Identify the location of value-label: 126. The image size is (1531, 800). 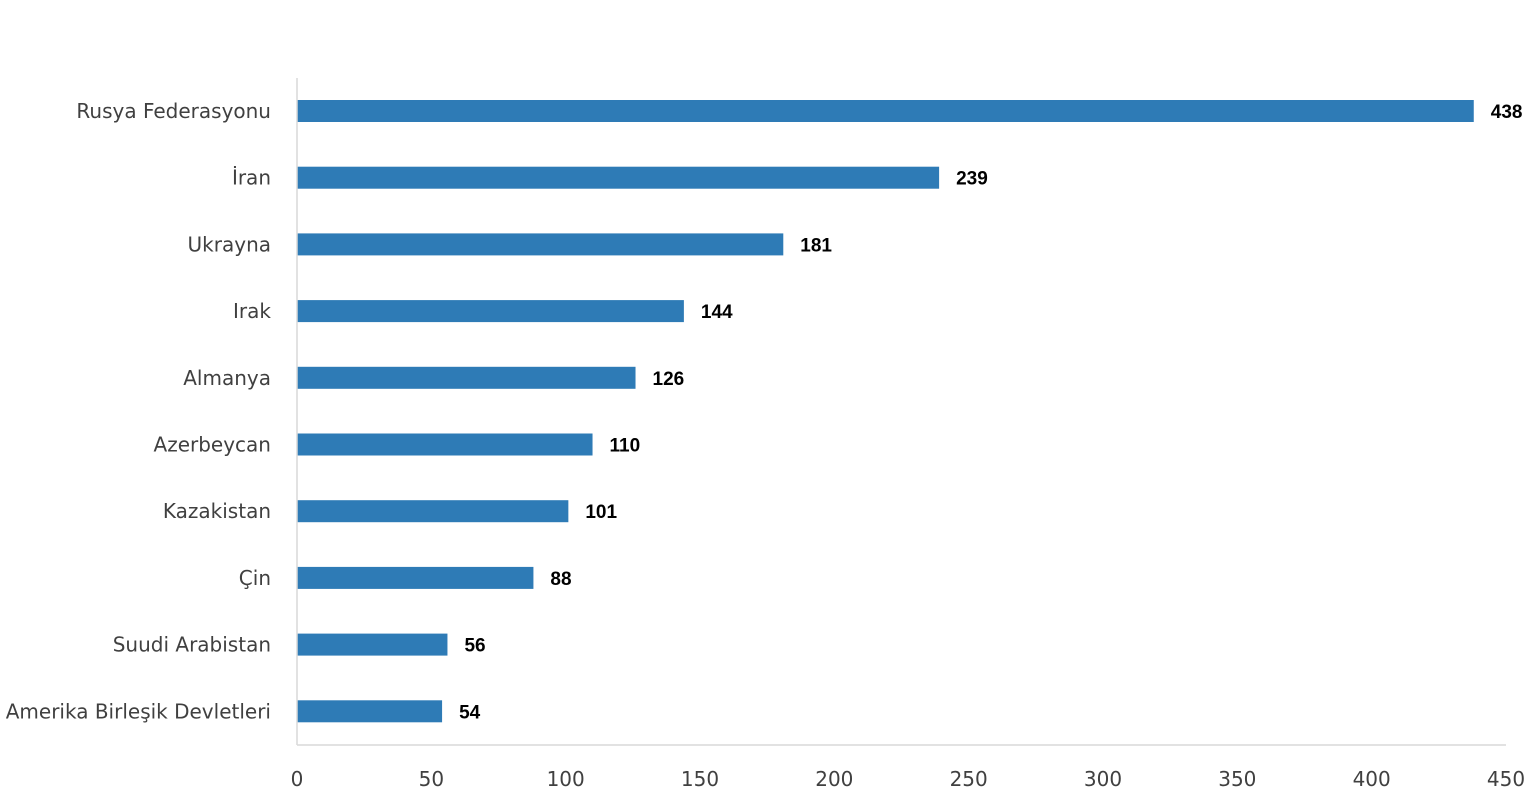
(669, 379).